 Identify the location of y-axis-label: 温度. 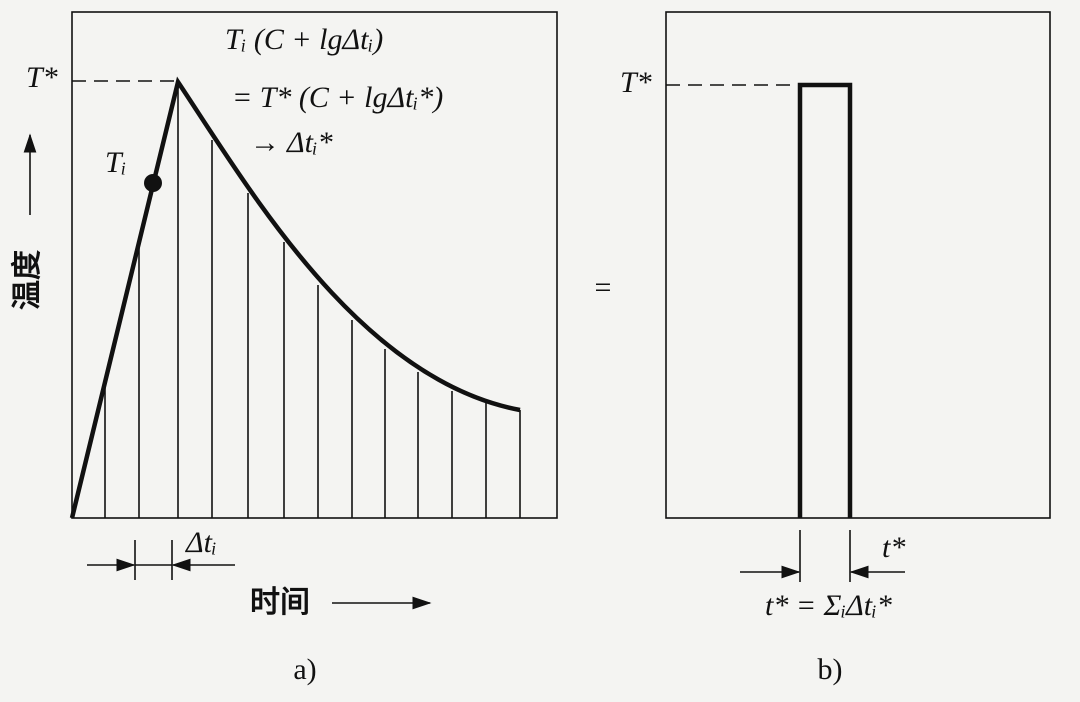
(27, 280).